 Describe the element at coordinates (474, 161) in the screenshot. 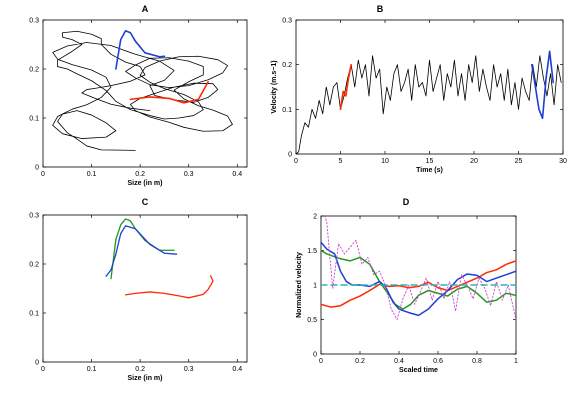

I see `x-tick-label: 20` at that location.